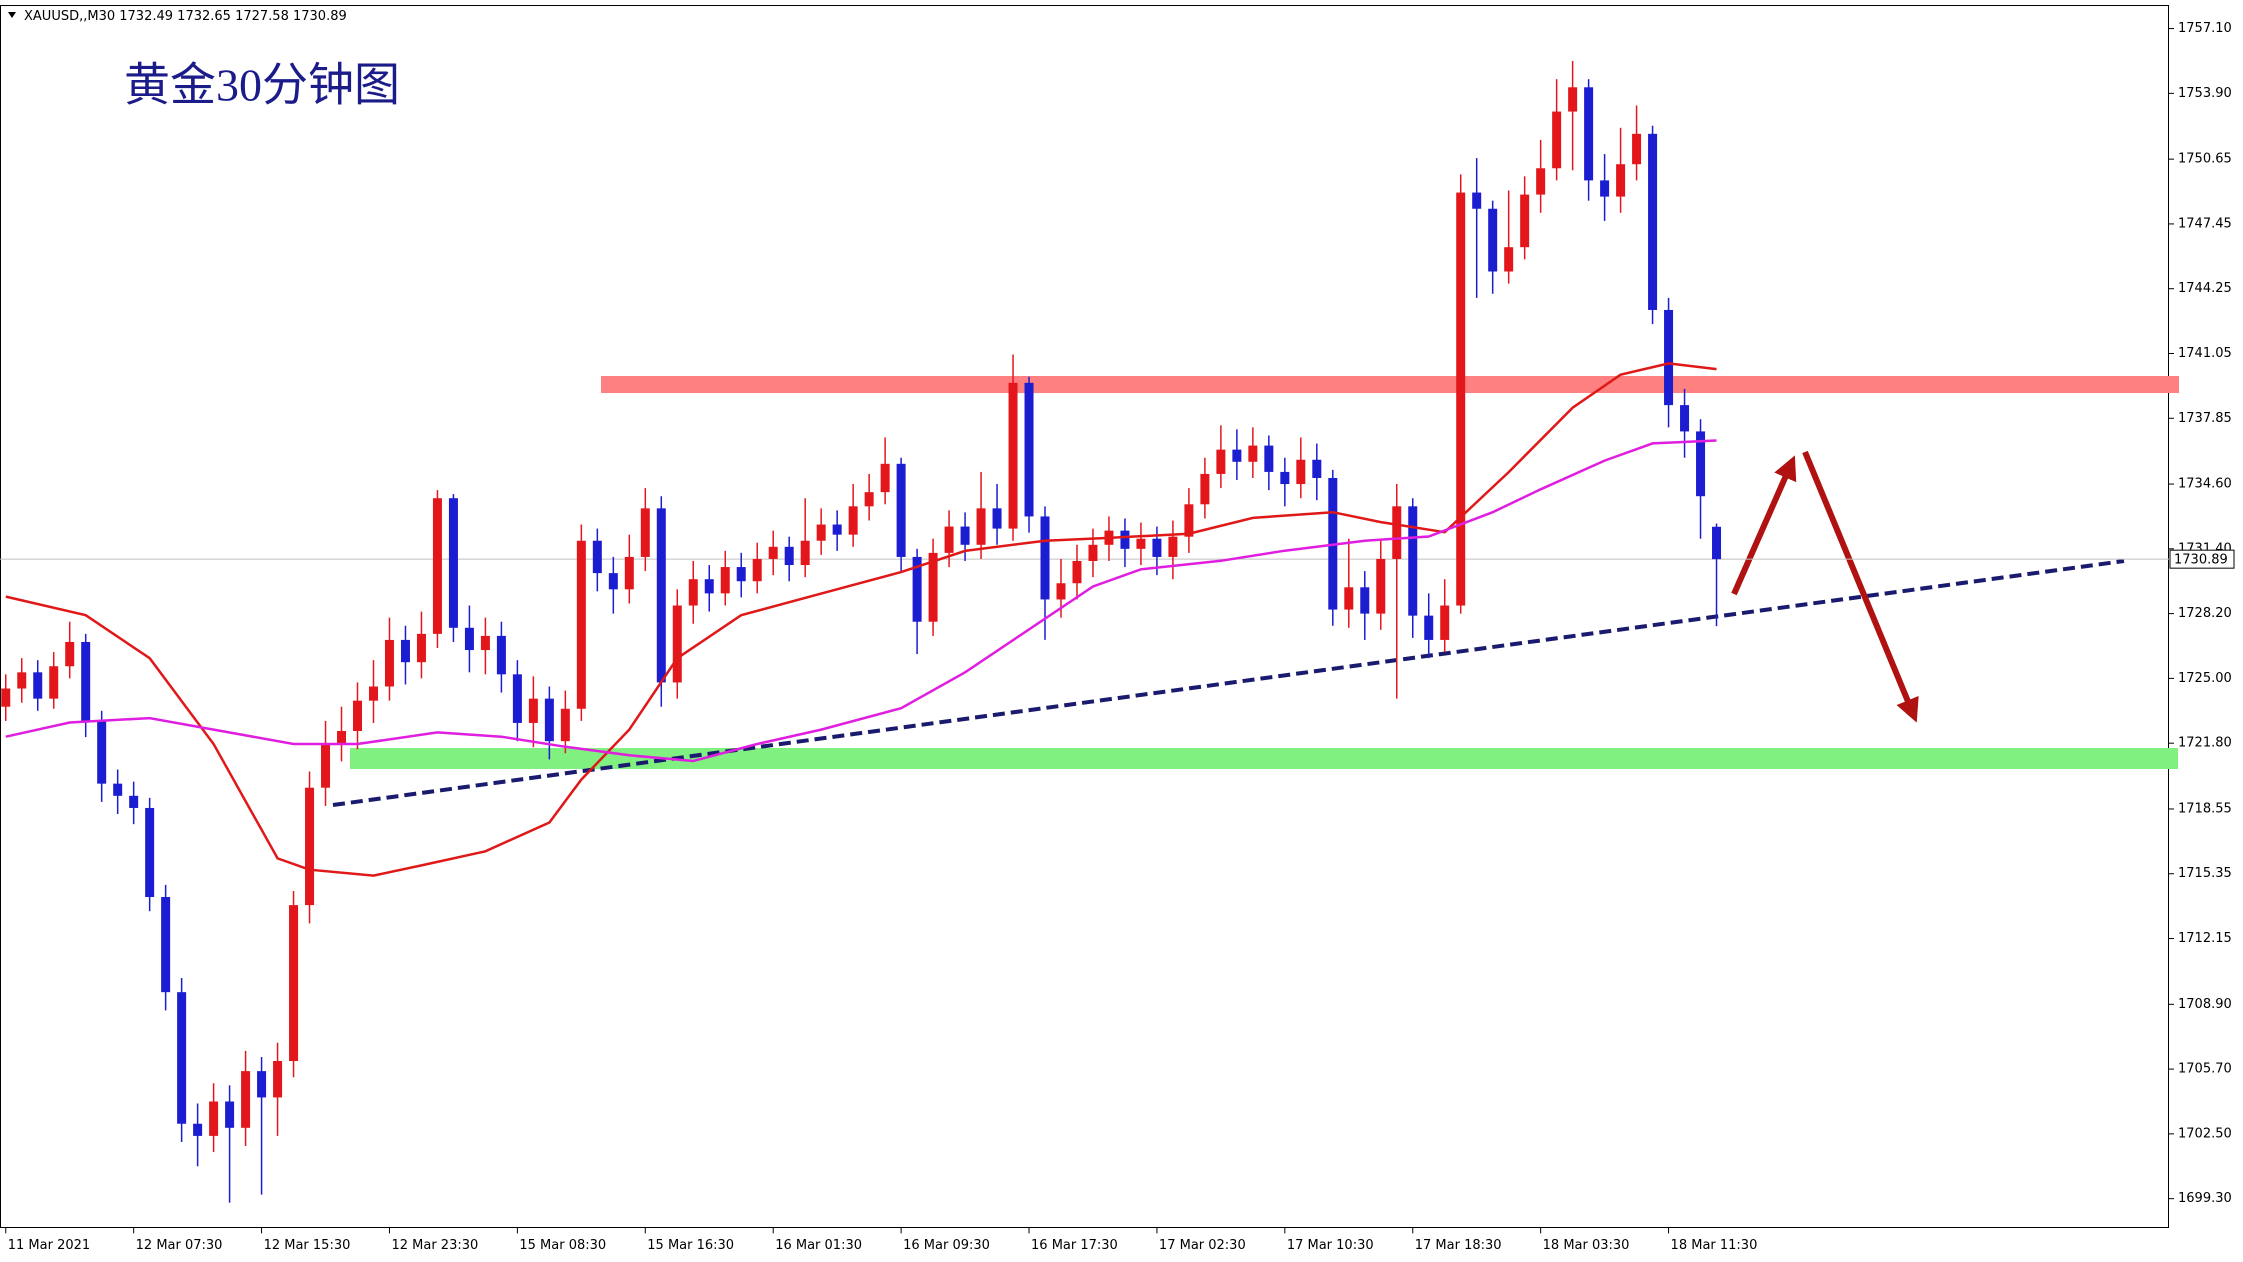  What do you see at coordinates (818, 1245) in the screenshot?
I see `x-tick-label: 16 Mar 01:30` at bounding box center [818, 1245].